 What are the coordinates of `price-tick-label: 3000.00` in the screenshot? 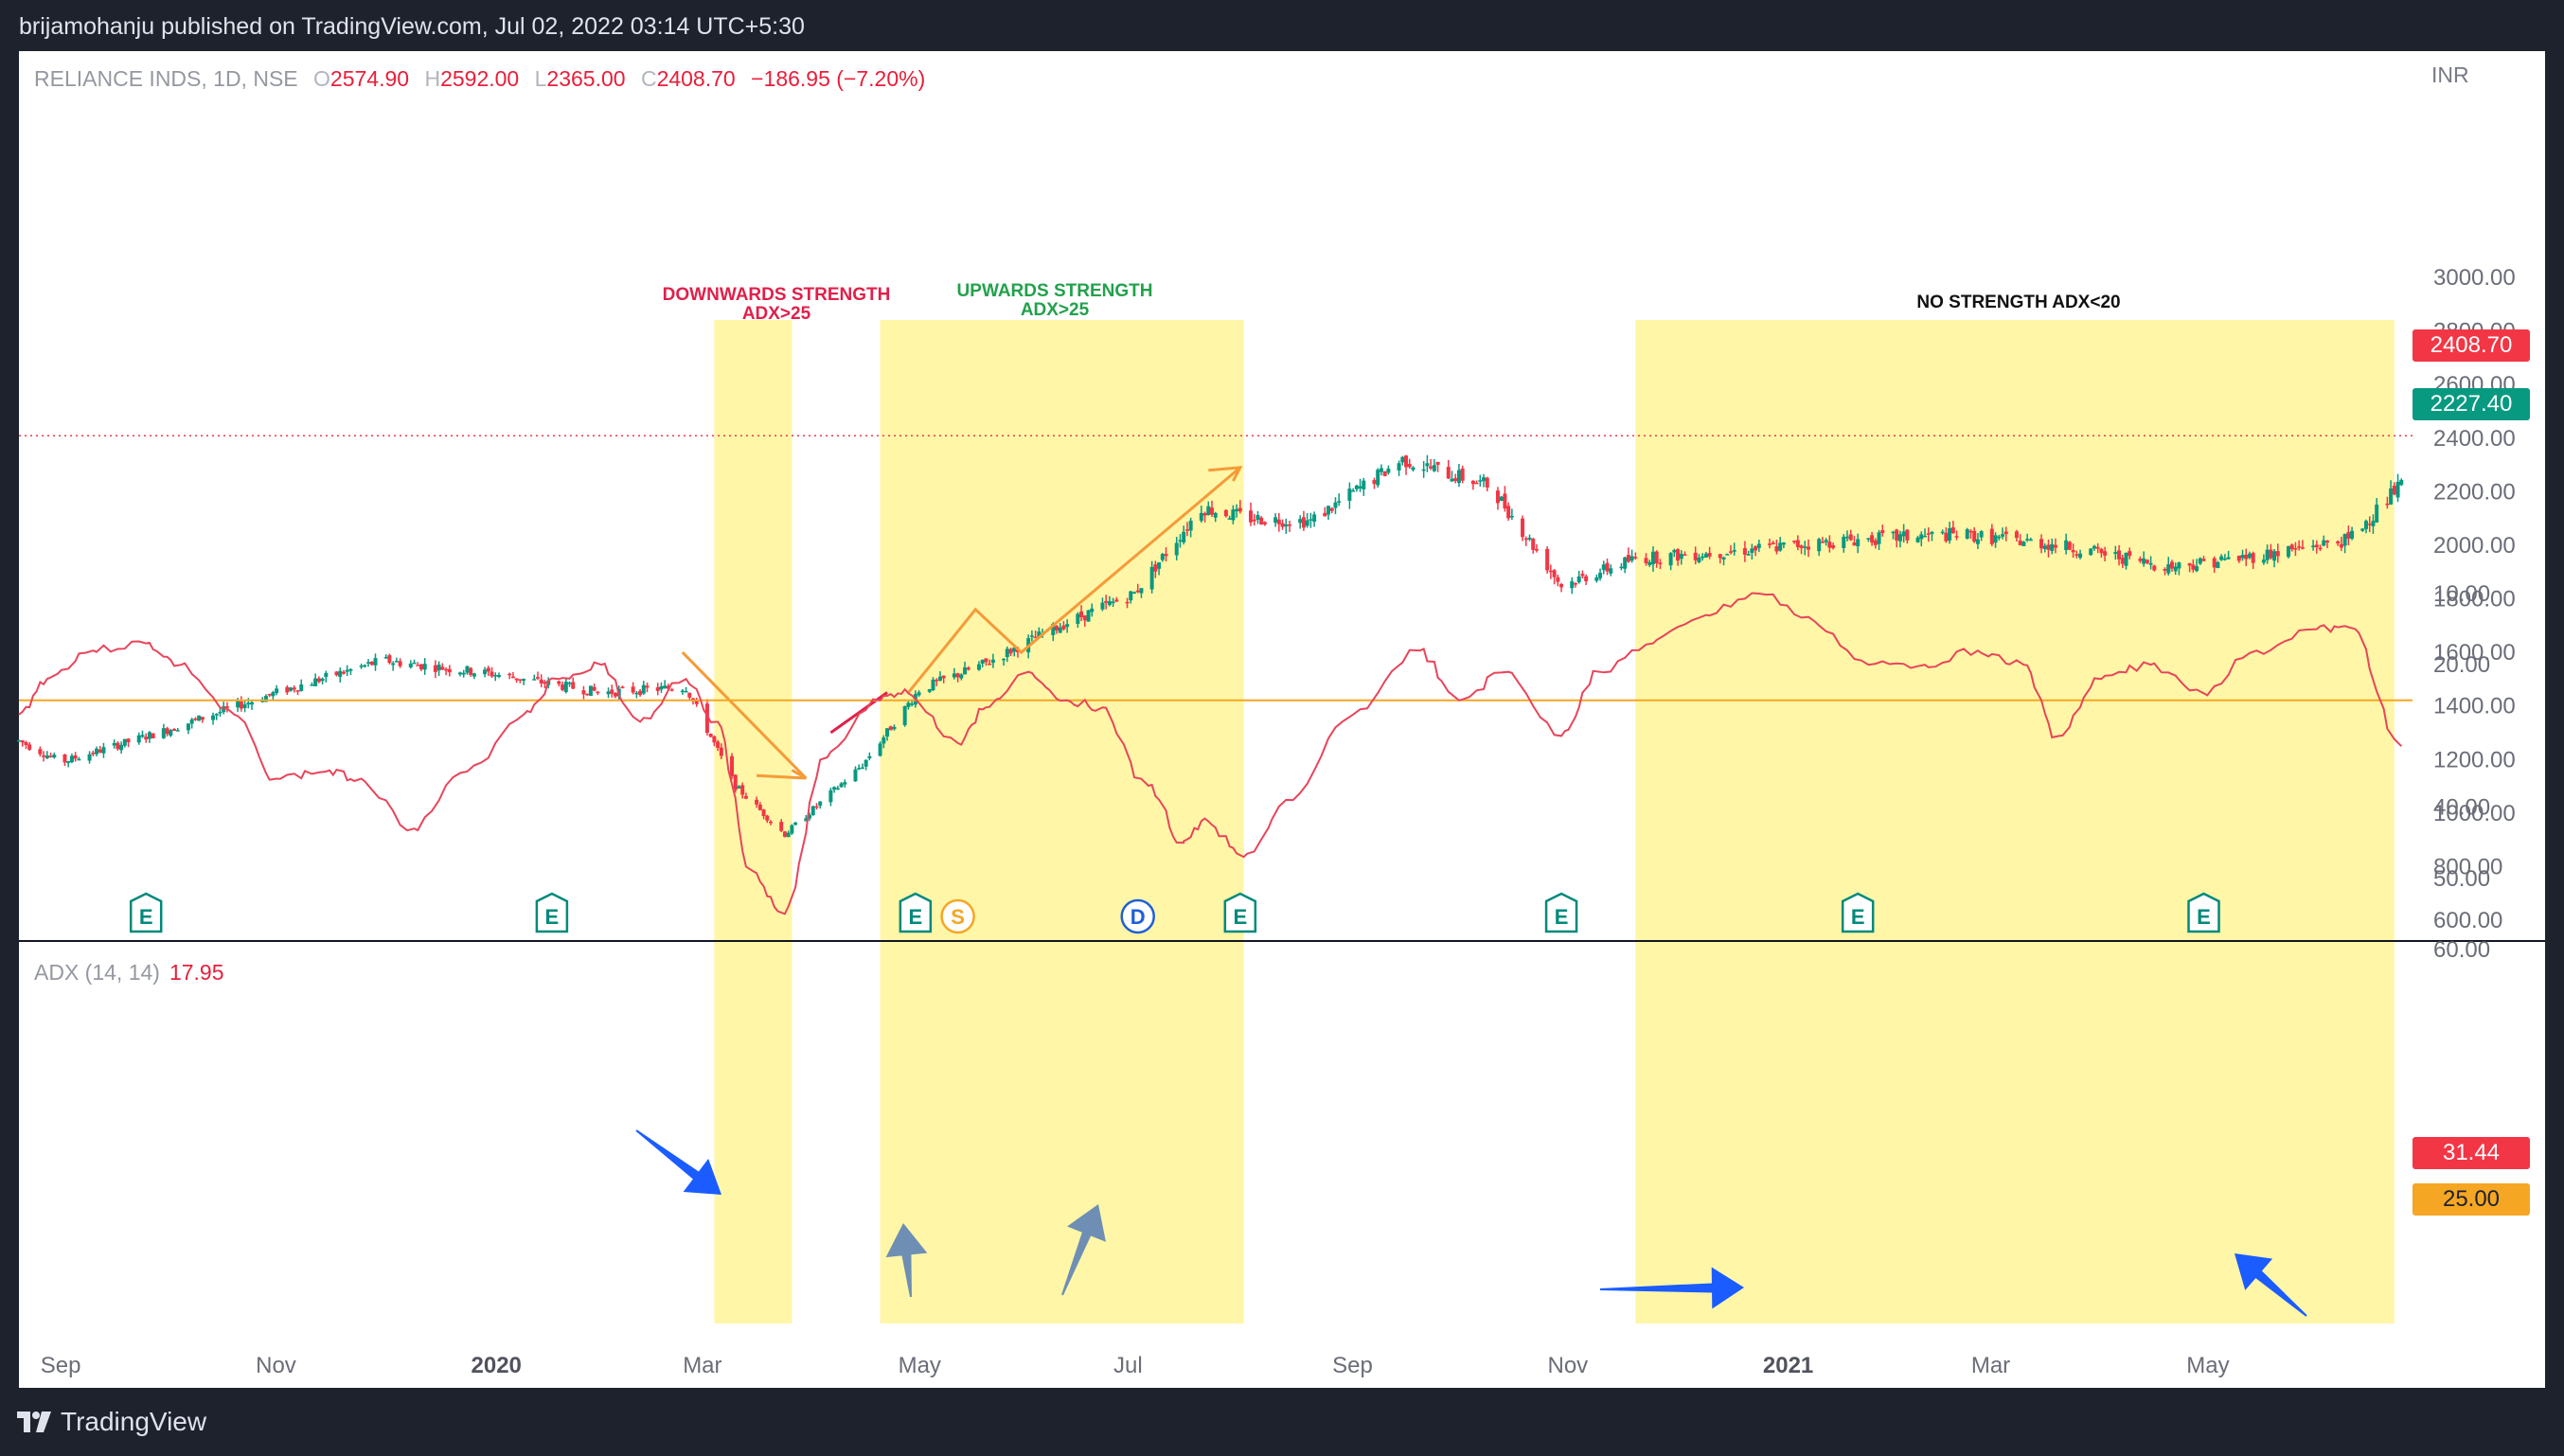 It's located at (2475, 278).